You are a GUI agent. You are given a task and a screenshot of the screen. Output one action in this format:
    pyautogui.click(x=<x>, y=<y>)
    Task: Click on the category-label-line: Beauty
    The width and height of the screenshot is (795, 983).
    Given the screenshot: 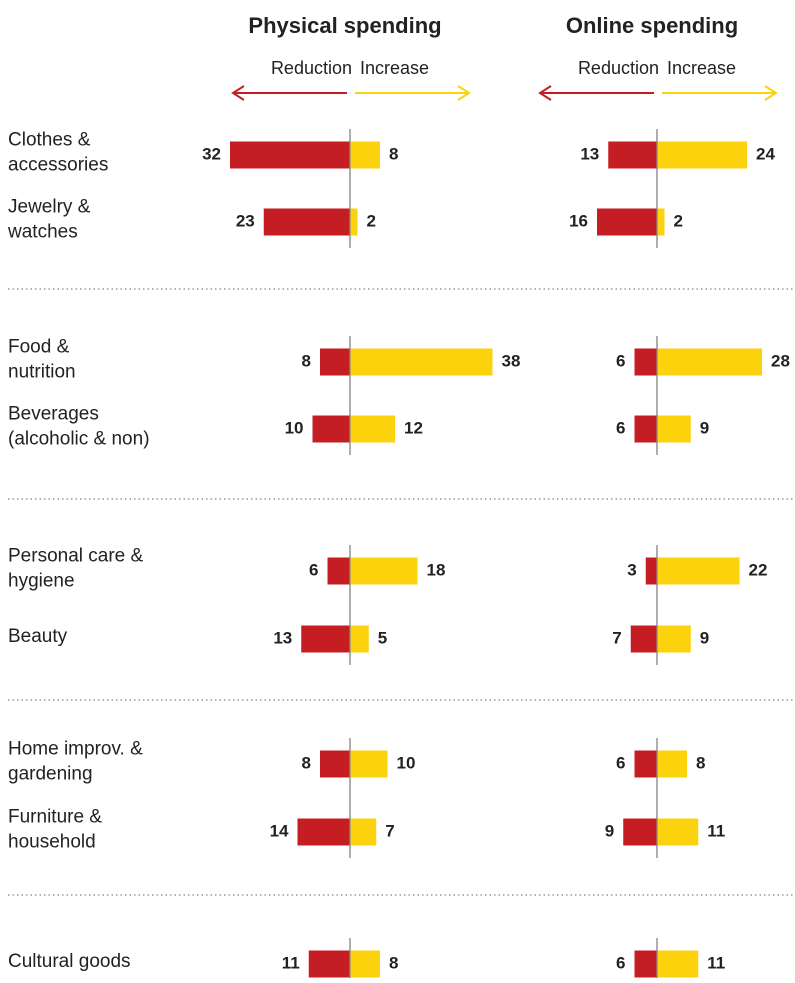 What is the action you would take?
    pyautogui.click(x=38, y=636)
    